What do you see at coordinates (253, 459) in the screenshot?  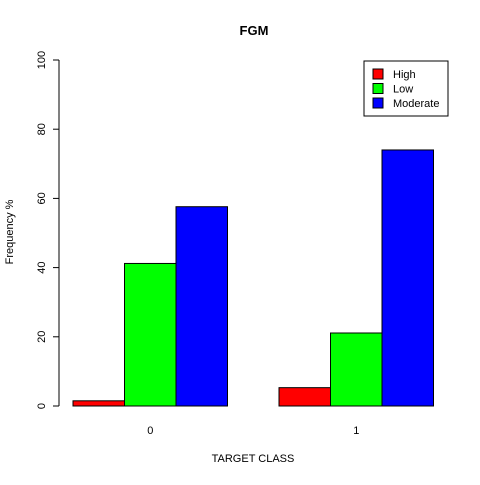 I see `x-axis-label: TARGET CLASS` at bounding box center [253, 459].